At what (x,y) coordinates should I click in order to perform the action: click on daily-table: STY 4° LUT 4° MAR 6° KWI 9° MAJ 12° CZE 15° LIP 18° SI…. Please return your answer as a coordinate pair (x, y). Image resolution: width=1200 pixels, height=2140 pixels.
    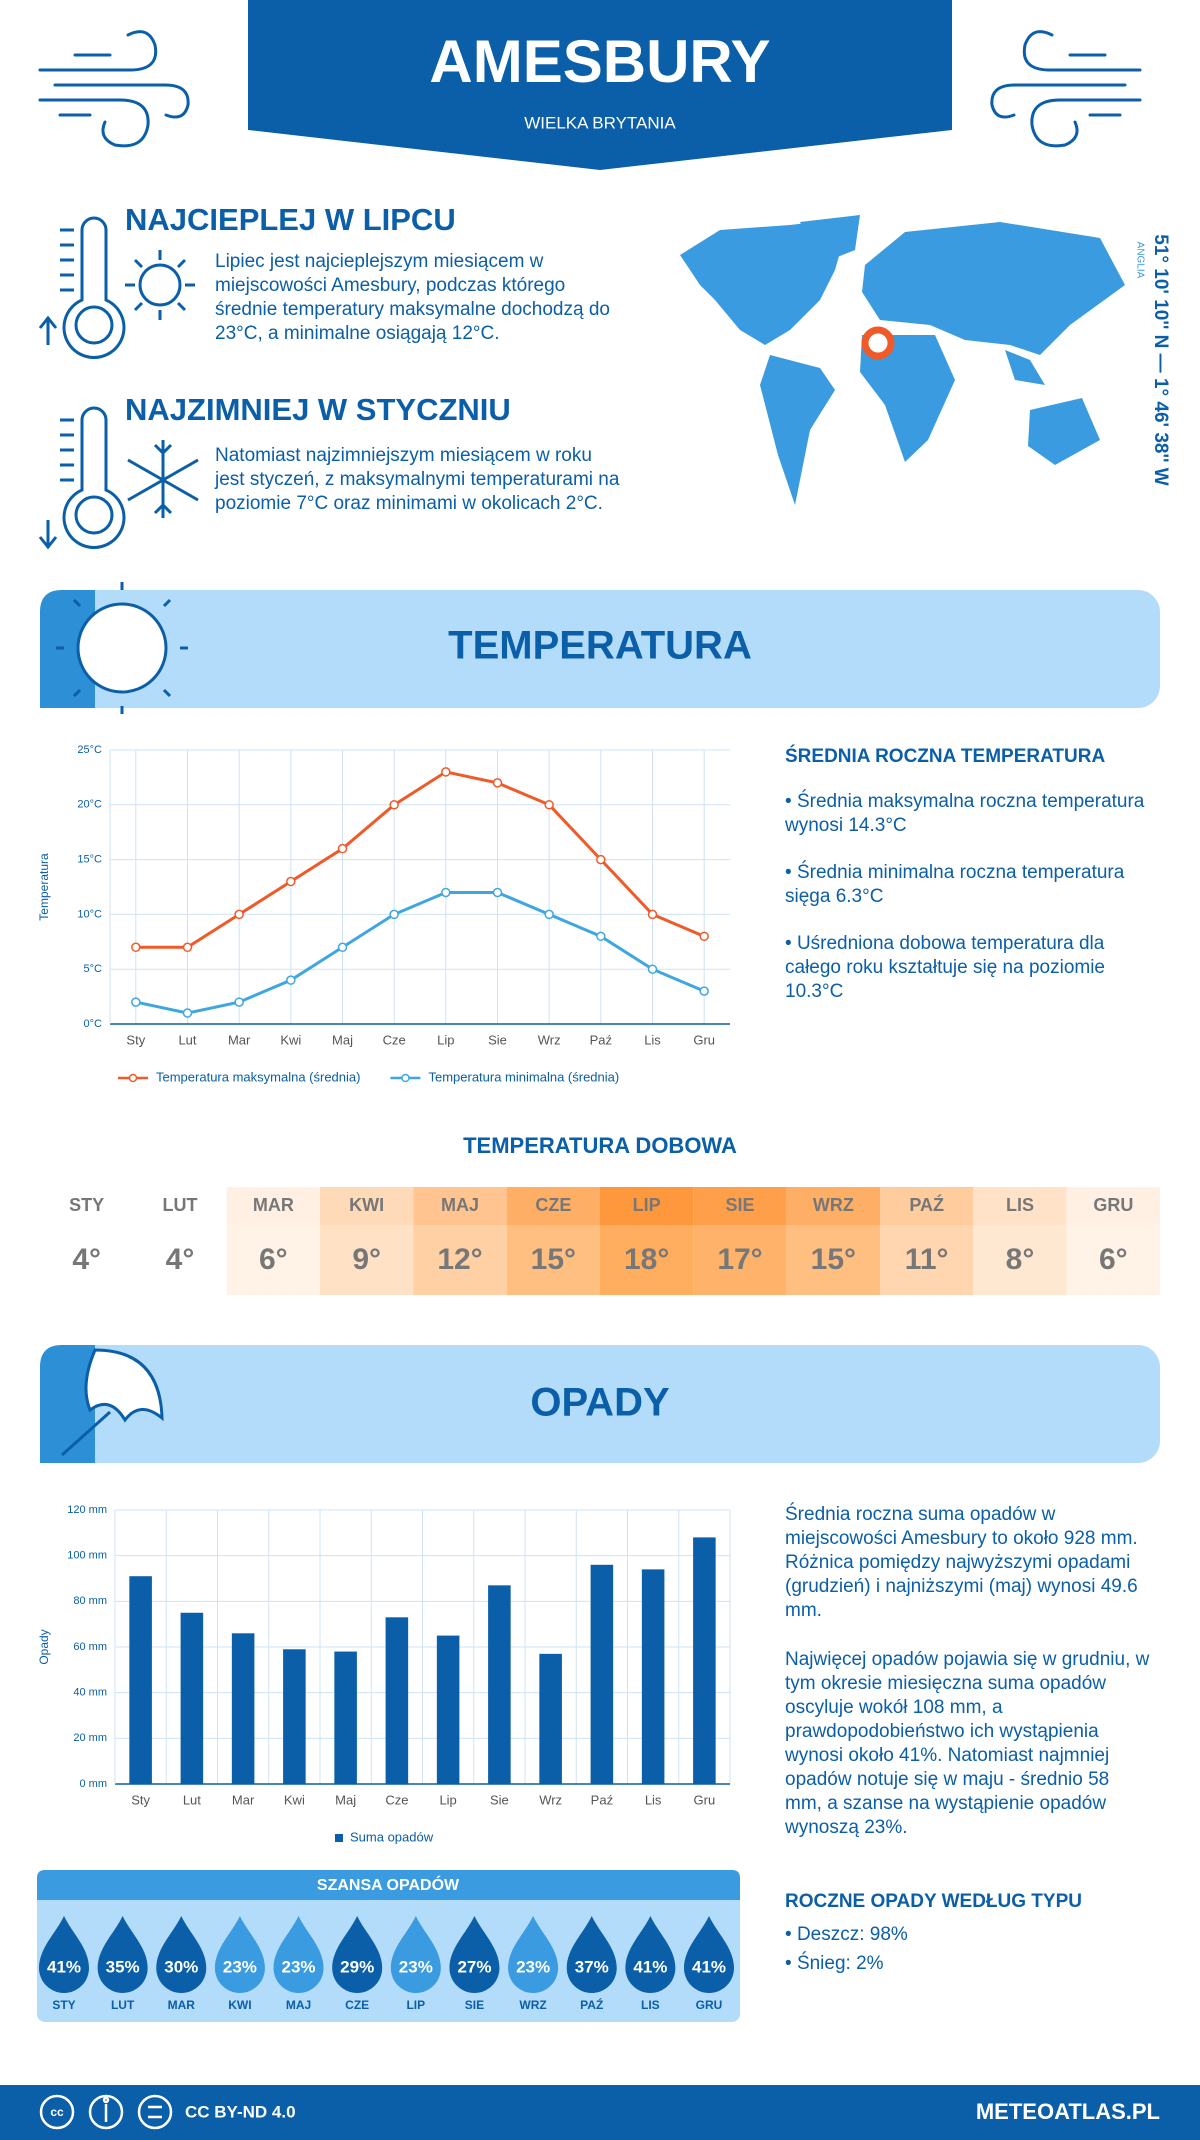
    Looking at the image, I should click on (600, 1241).